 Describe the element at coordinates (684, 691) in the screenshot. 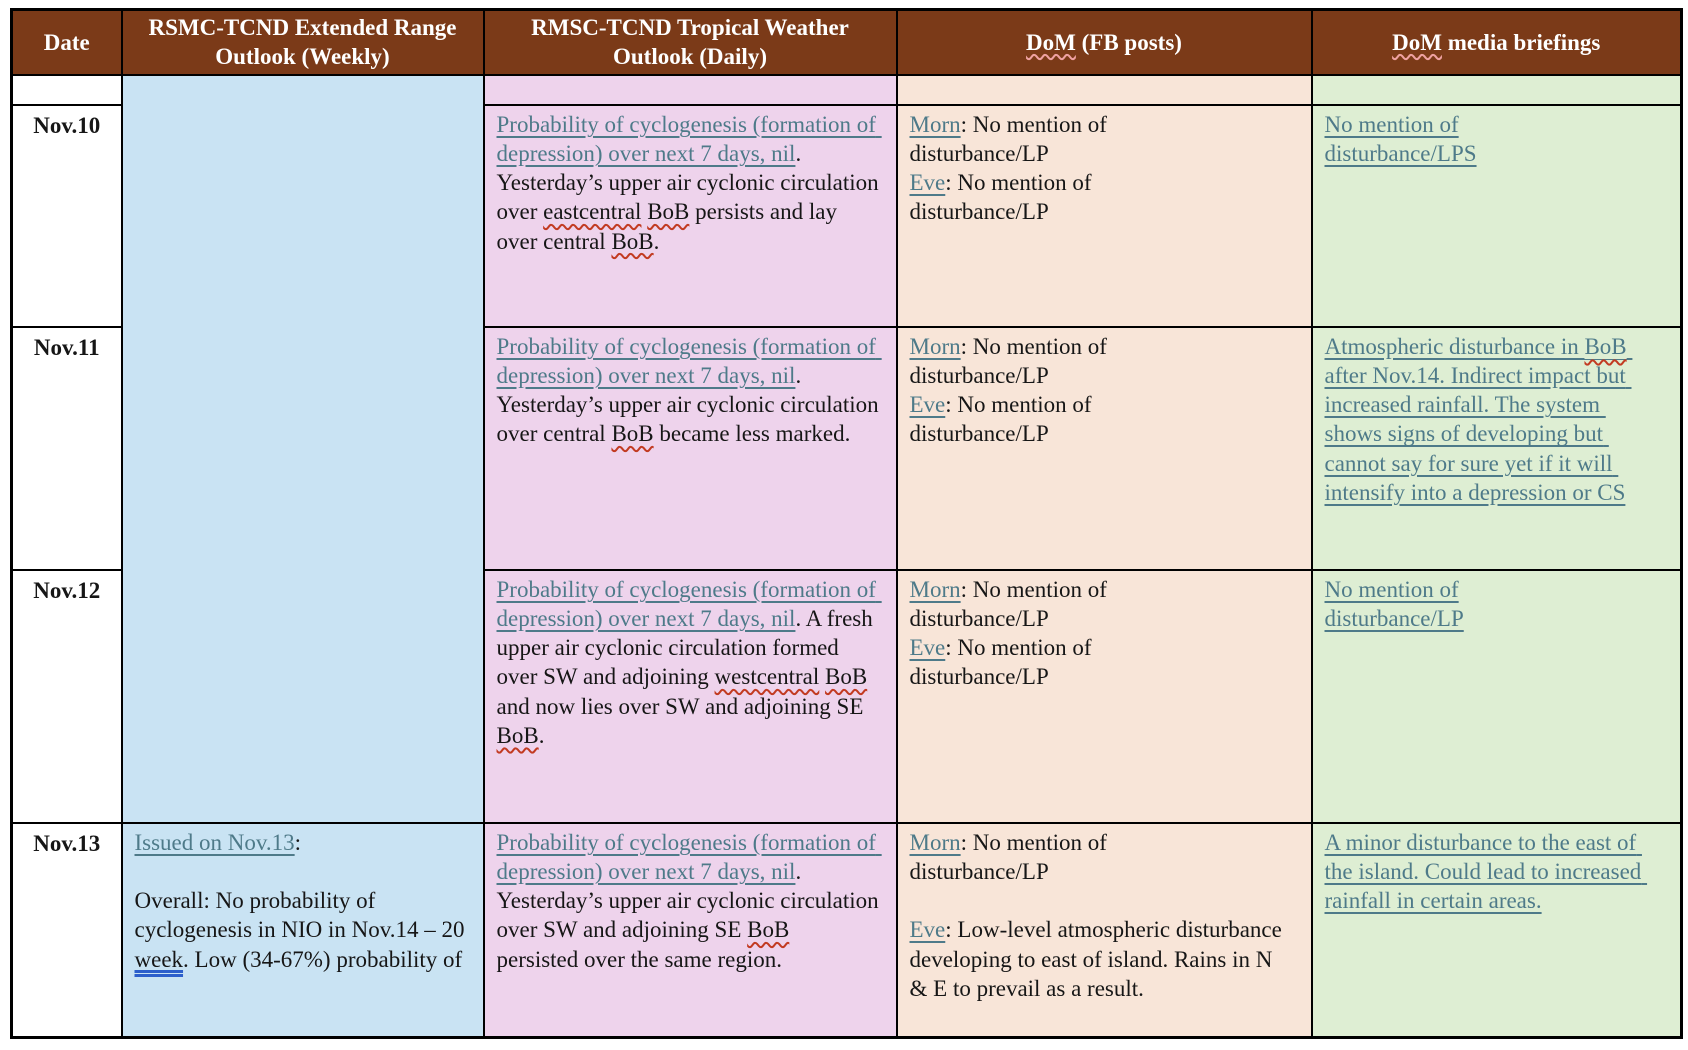

I see `text-segment: and now lies over SW and adjoining SE` at that location.